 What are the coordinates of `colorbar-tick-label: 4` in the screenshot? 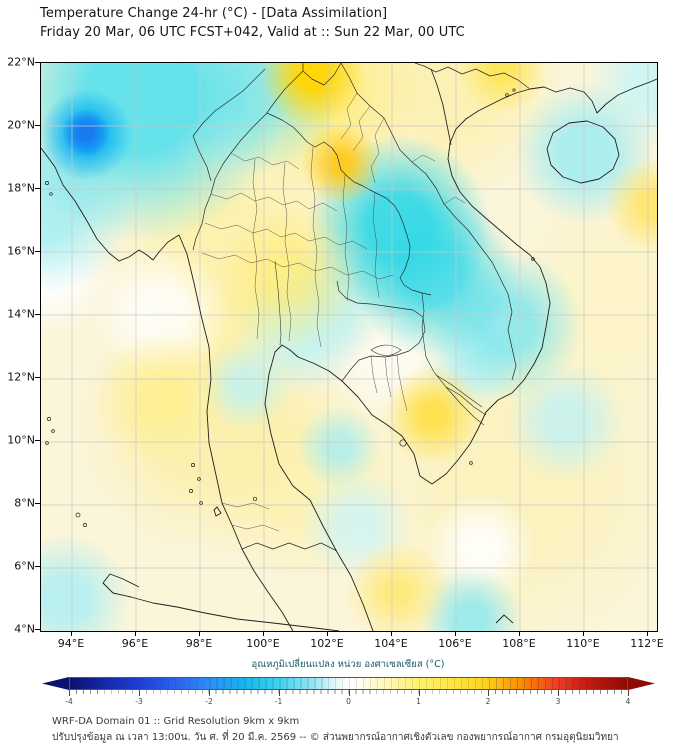 It's located at (628, 701).